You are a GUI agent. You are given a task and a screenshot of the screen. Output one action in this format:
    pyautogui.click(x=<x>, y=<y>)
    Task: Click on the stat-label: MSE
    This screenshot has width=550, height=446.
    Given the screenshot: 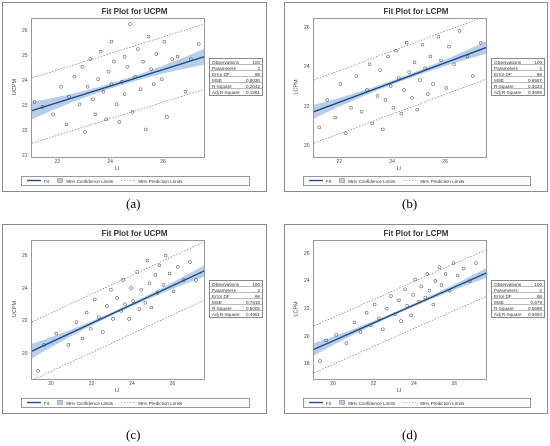 What is the action you would take?
    pyautogui.click(x=499, y=302)
    